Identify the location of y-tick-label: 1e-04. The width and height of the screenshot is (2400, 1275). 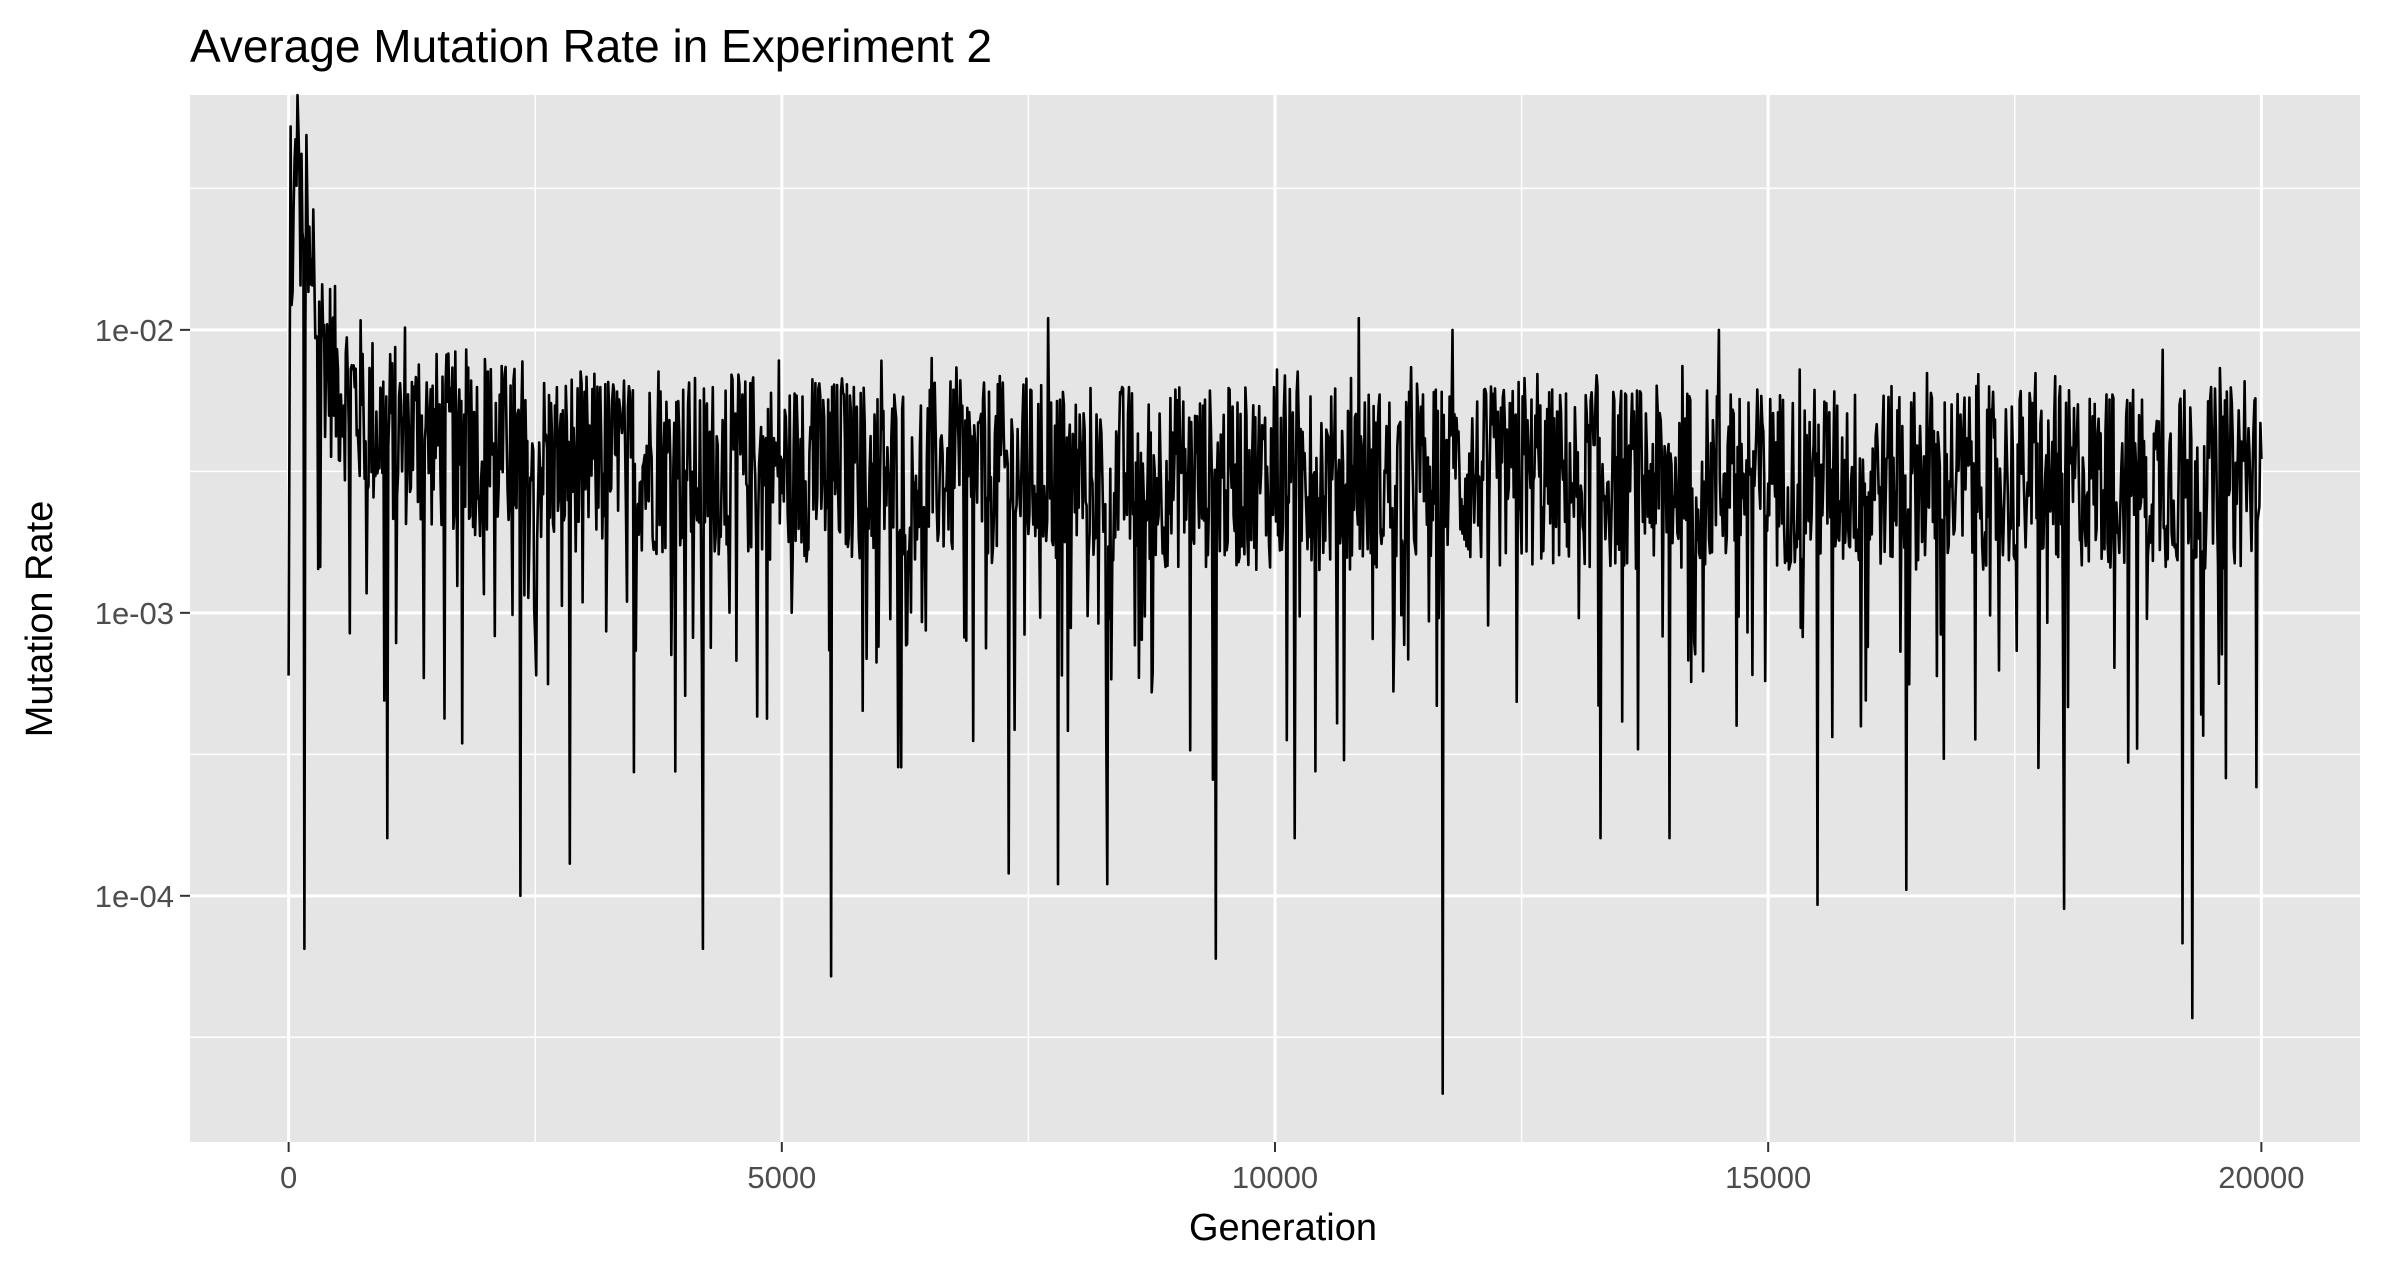
(134, 896).